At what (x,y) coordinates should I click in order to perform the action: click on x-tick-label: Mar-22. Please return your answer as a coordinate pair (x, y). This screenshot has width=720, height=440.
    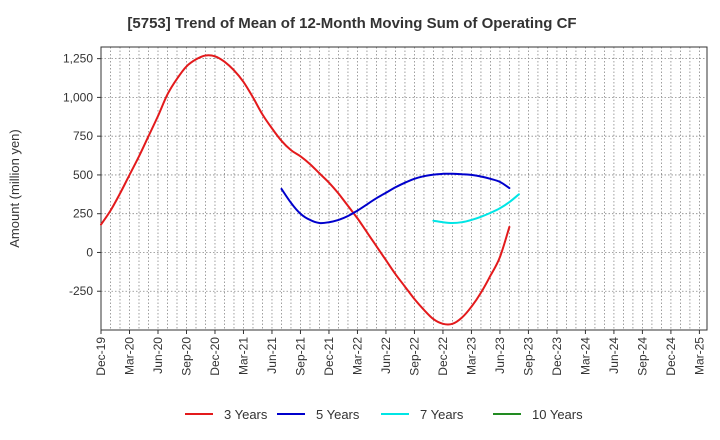
    Looking at the image, I should click on (357, 356).